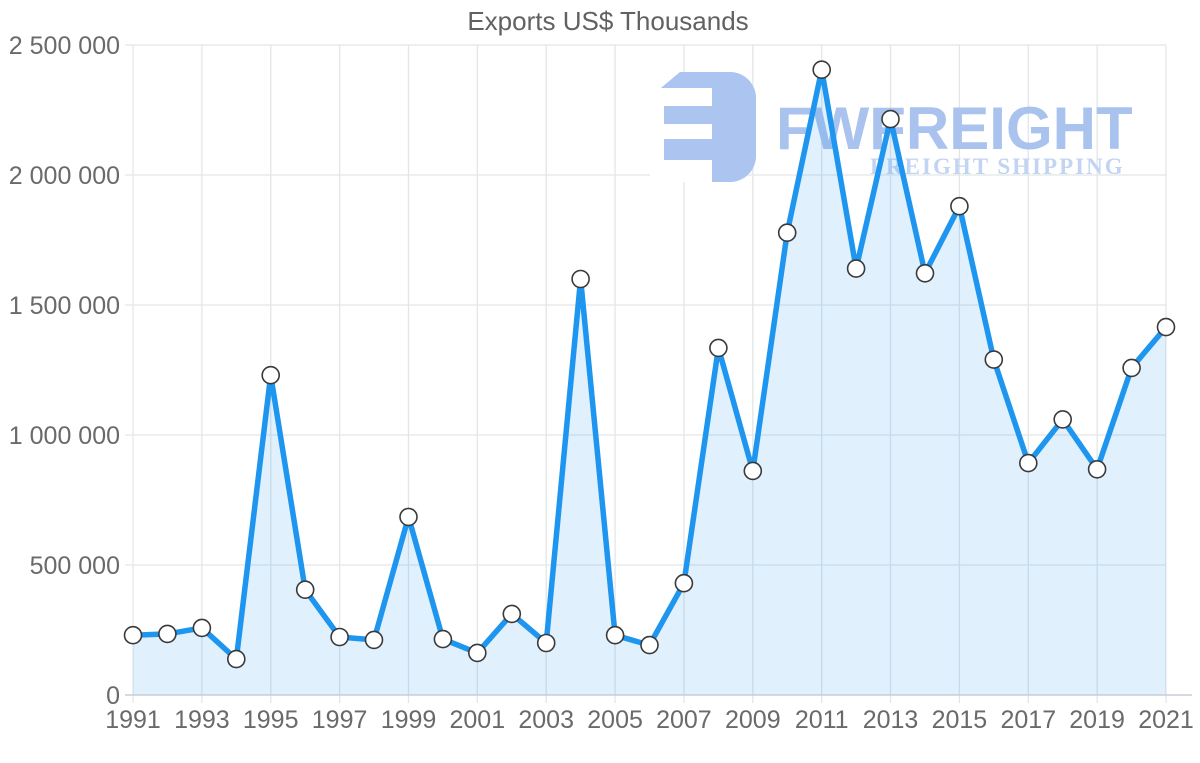 This screenshot has width=1200, height=763. What do you see at coordinates (202, 628) in the screenshot?
I see `data-point-1993` at bounding box center [202, 628].